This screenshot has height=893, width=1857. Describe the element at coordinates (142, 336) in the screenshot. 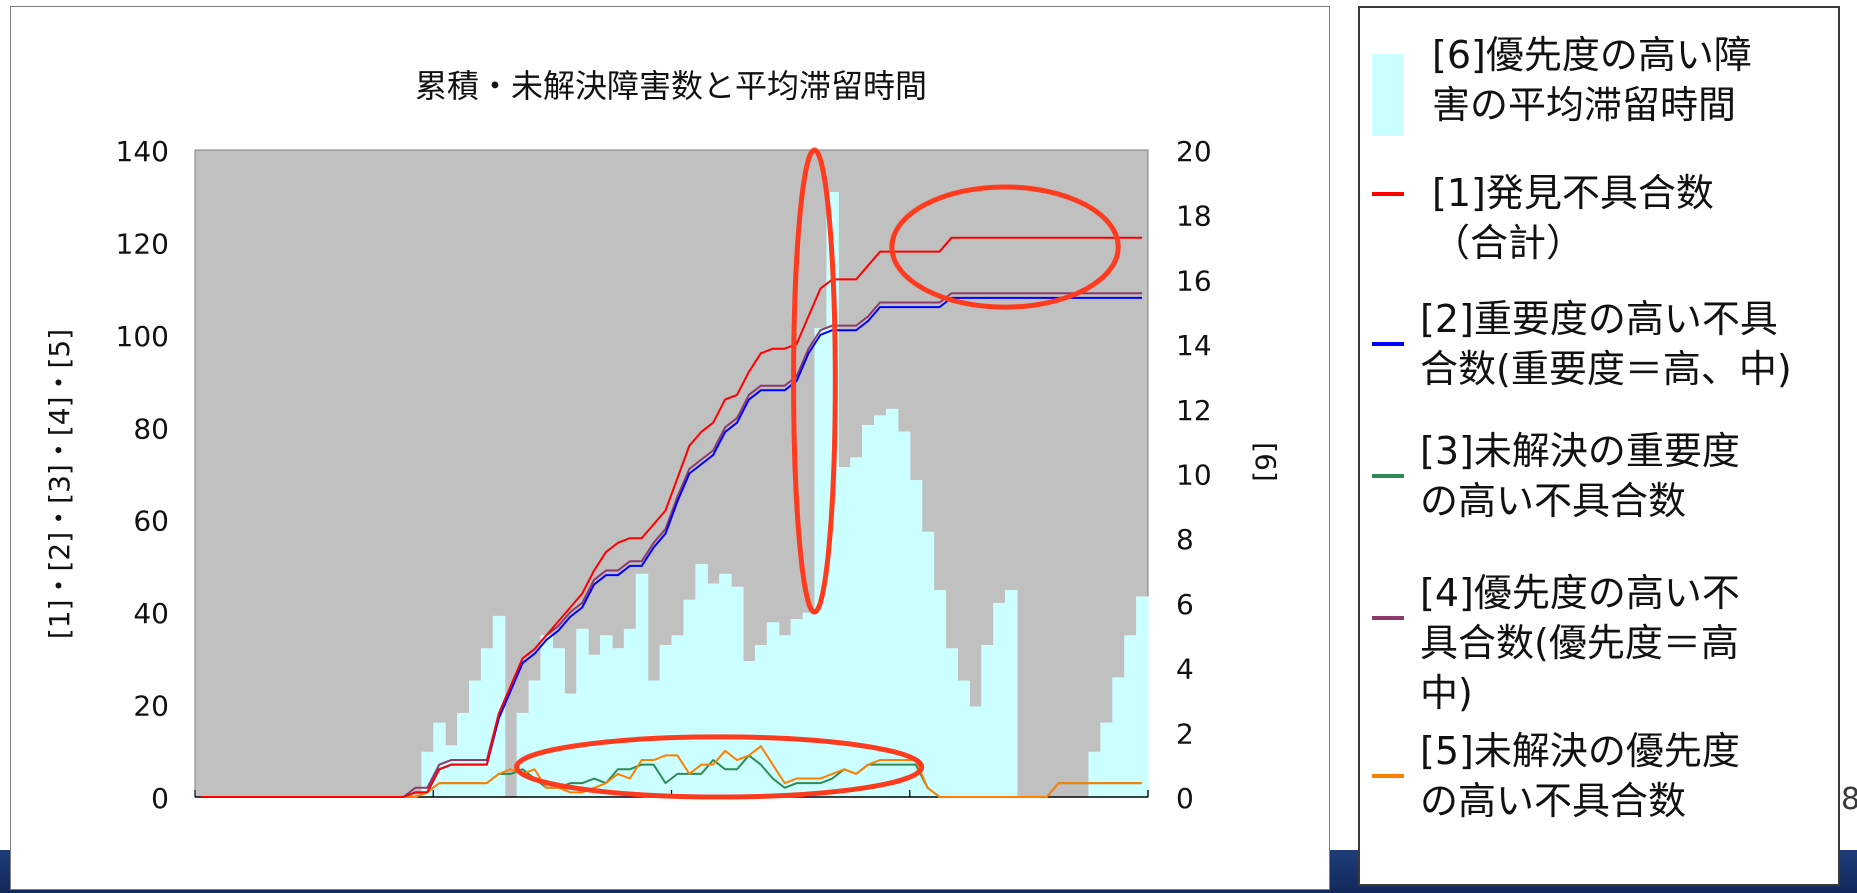

I see `y-tick-label-left: 100` at that location.